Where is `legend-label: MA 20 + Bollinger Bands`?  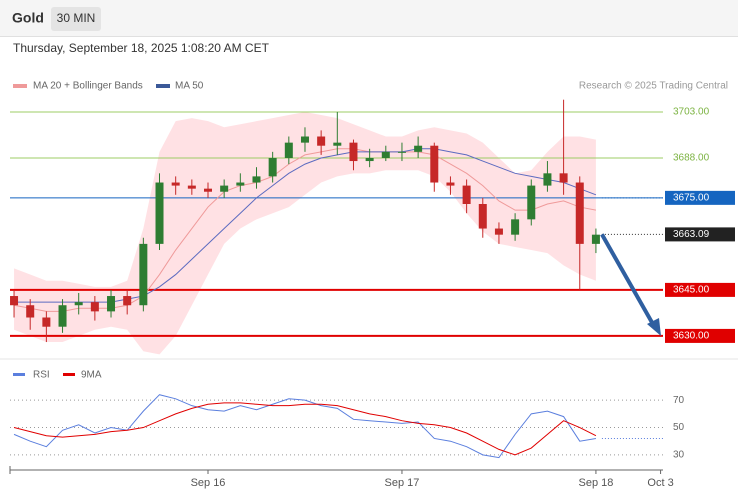
legend-label: MA 20 + Bollinger Bands is located at coordinates (88, 86).